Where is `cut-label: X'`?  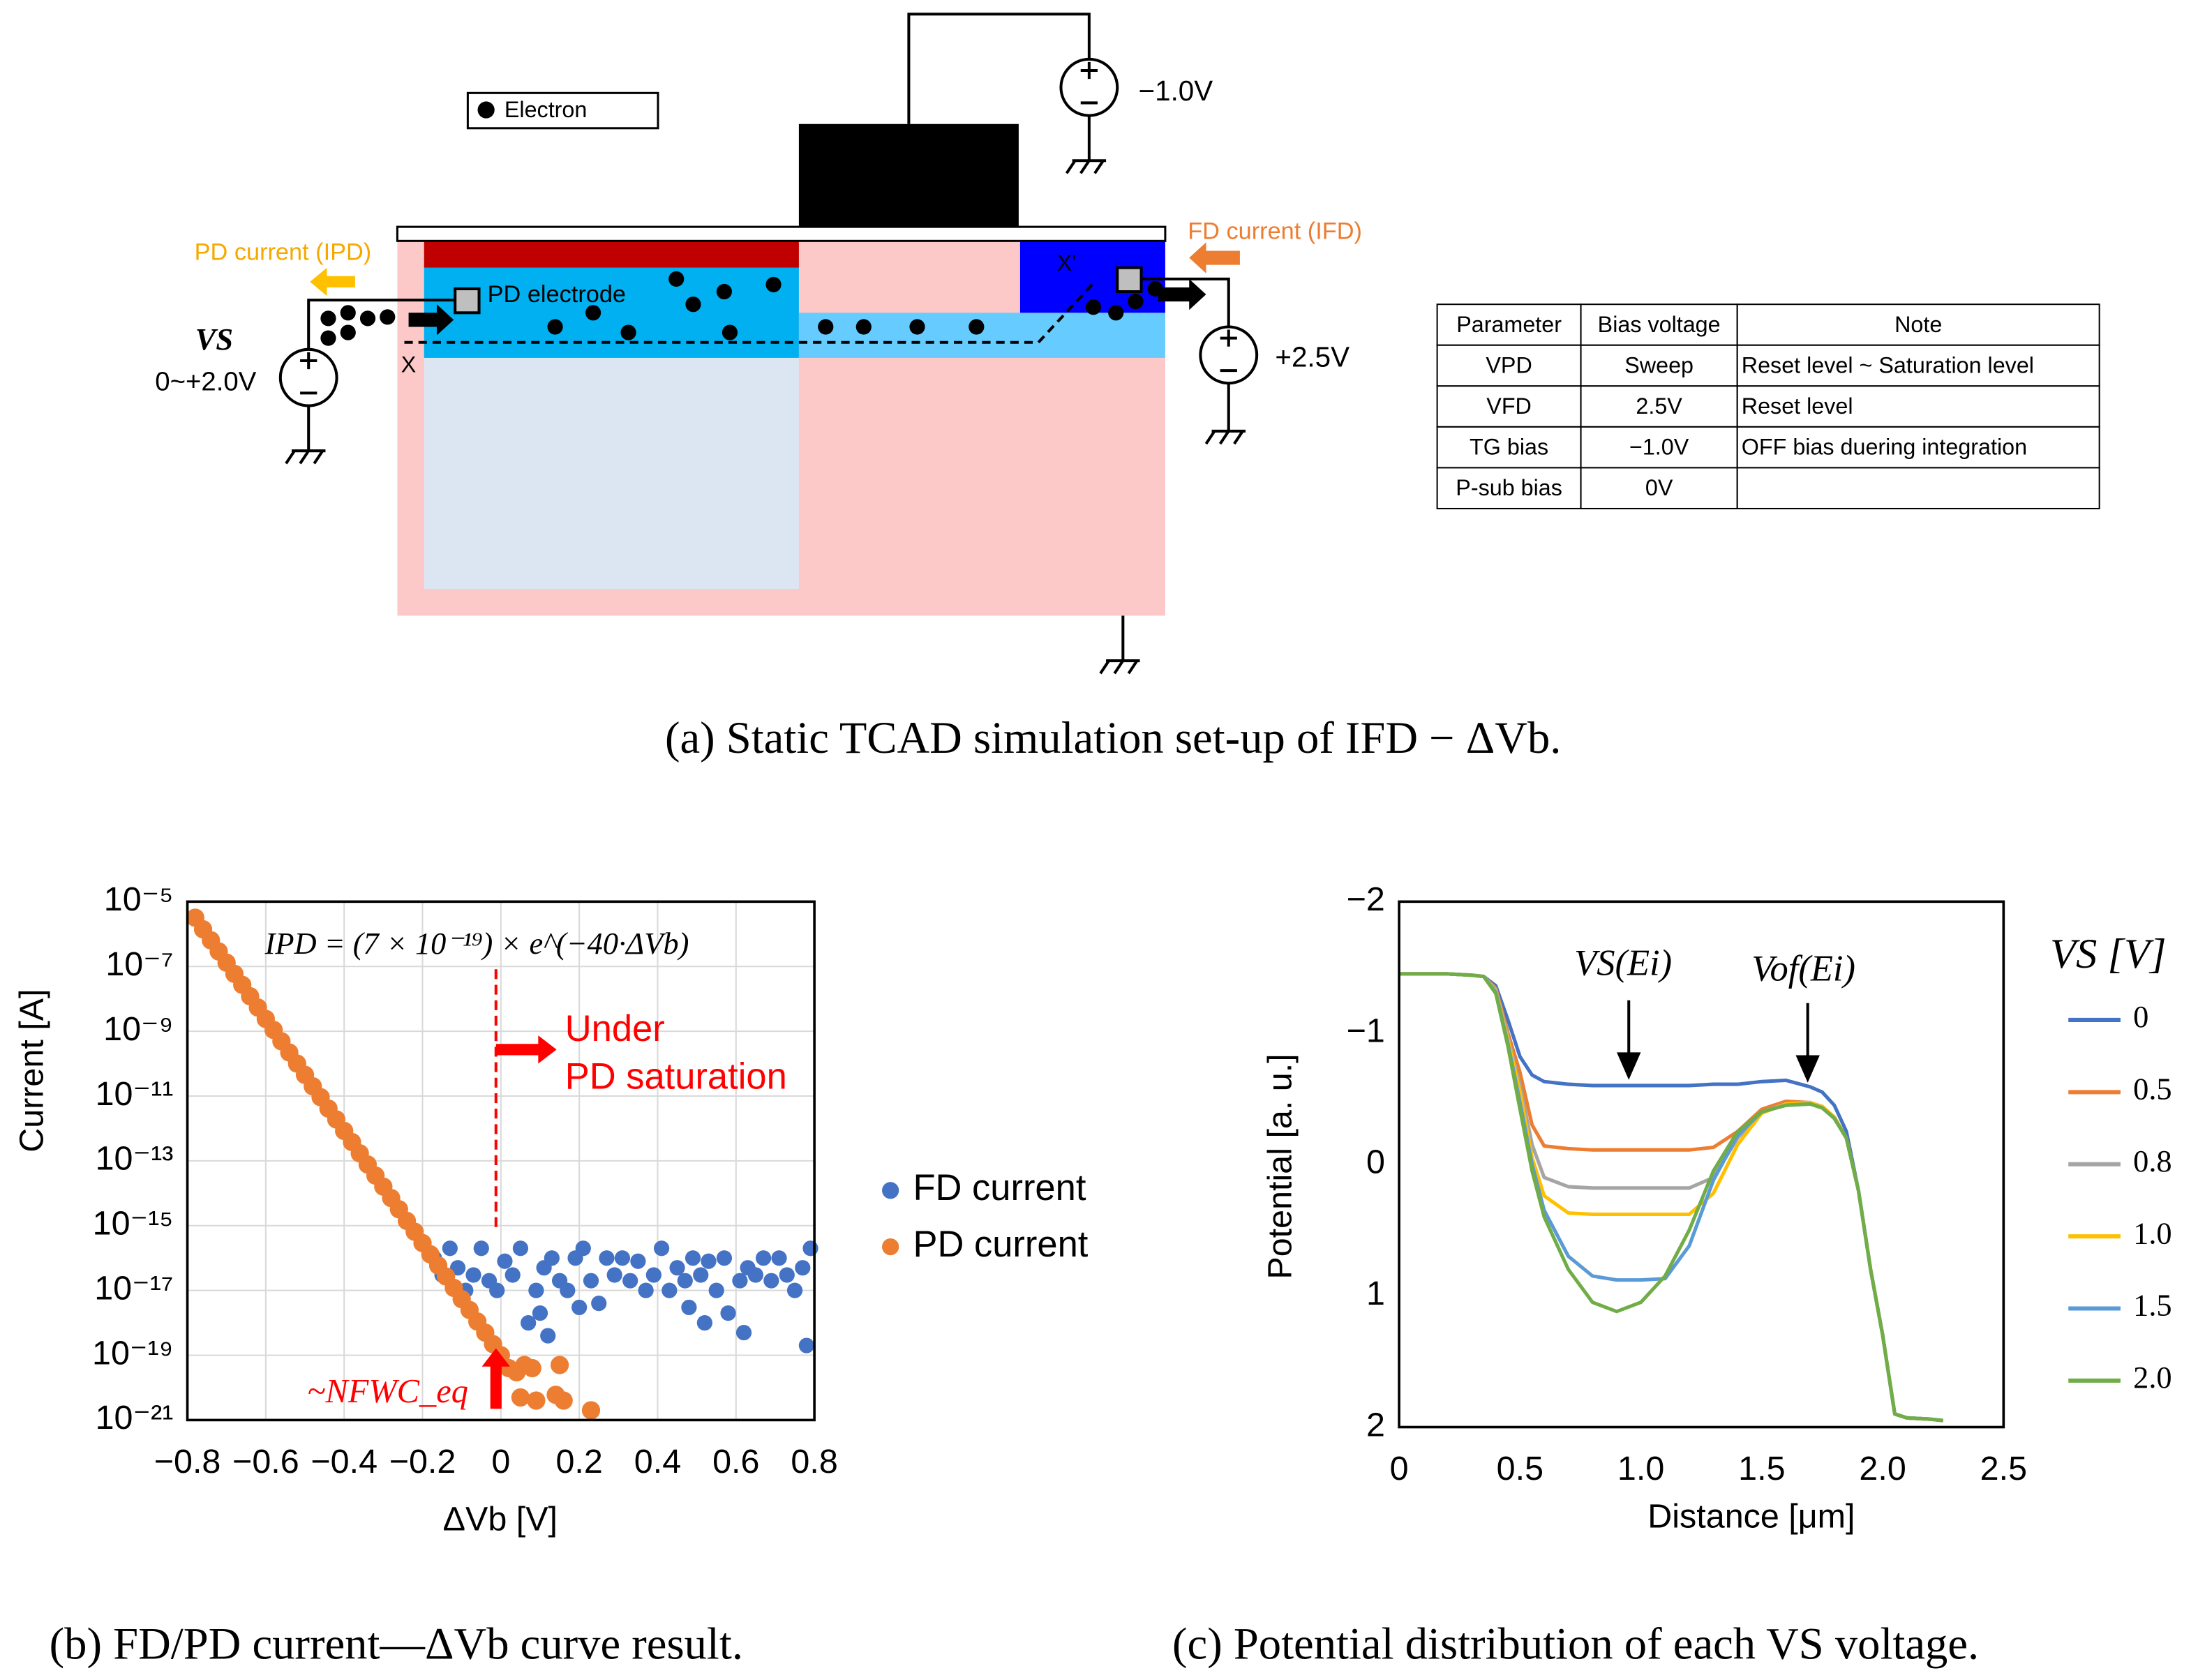
cut-label: X' is located at coordinates (1067, 263).